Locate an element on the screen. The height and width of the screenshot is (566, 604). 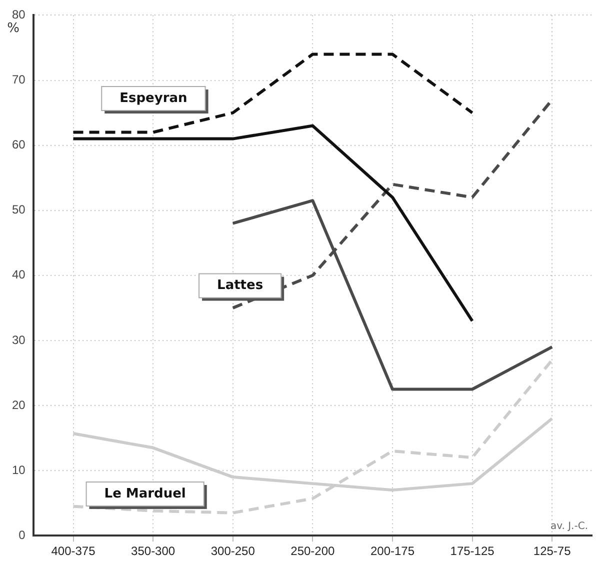
x-tick-label: 125-75 is located at coordinates (552, 551).